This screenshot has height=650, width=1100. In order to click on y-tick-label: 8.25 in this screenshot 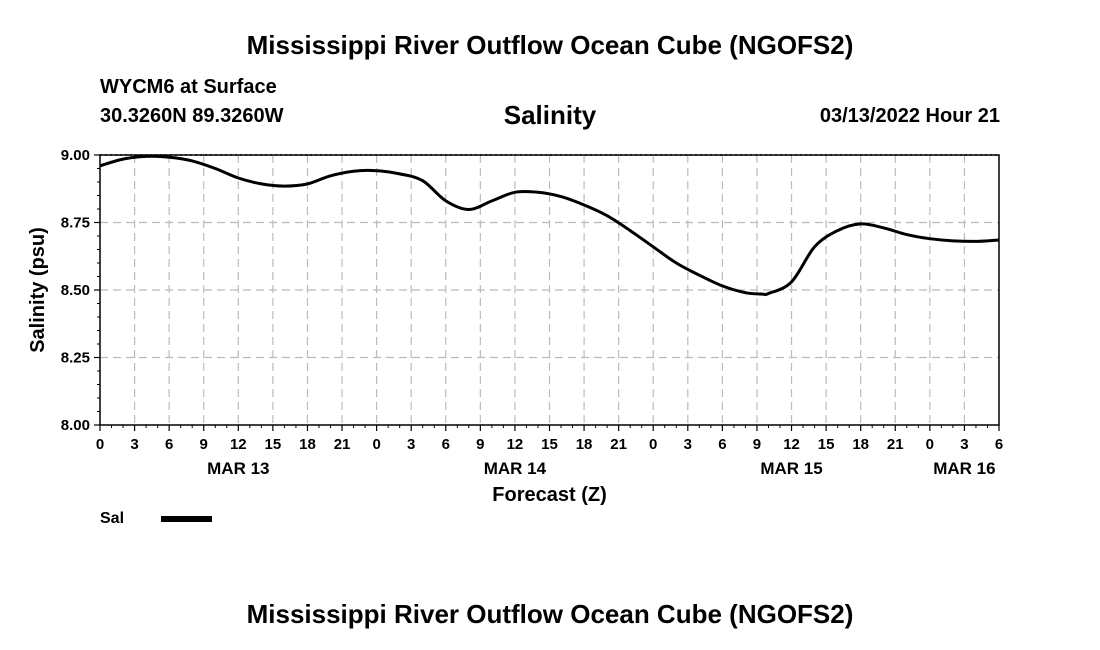, I will do `click(75, 358)`.